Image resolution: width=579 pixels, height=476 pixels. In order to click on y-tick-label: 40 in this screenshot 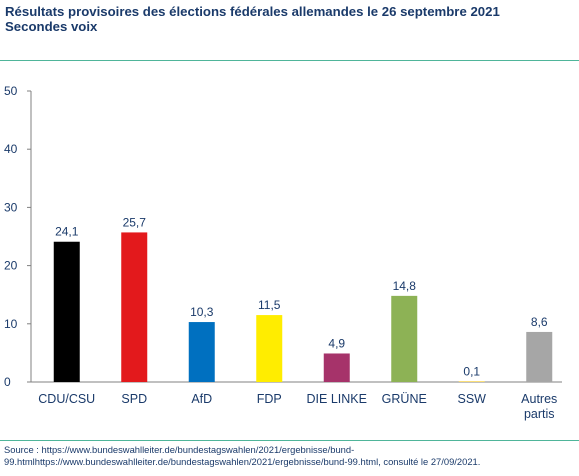, I will do `click(11, 149)`.